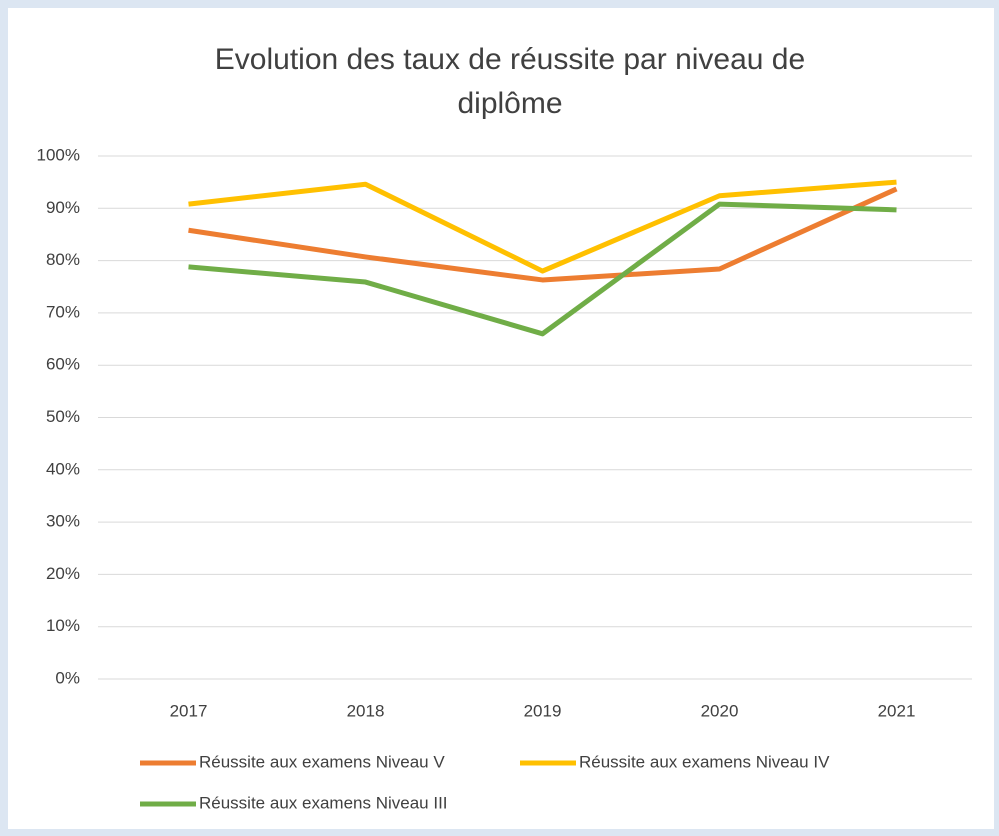 The height and width of the screenshot is (836, 999). Describe the element at coordinates (720, 710) in the screenshot. I see `x-tick-label: 2020` at that location.